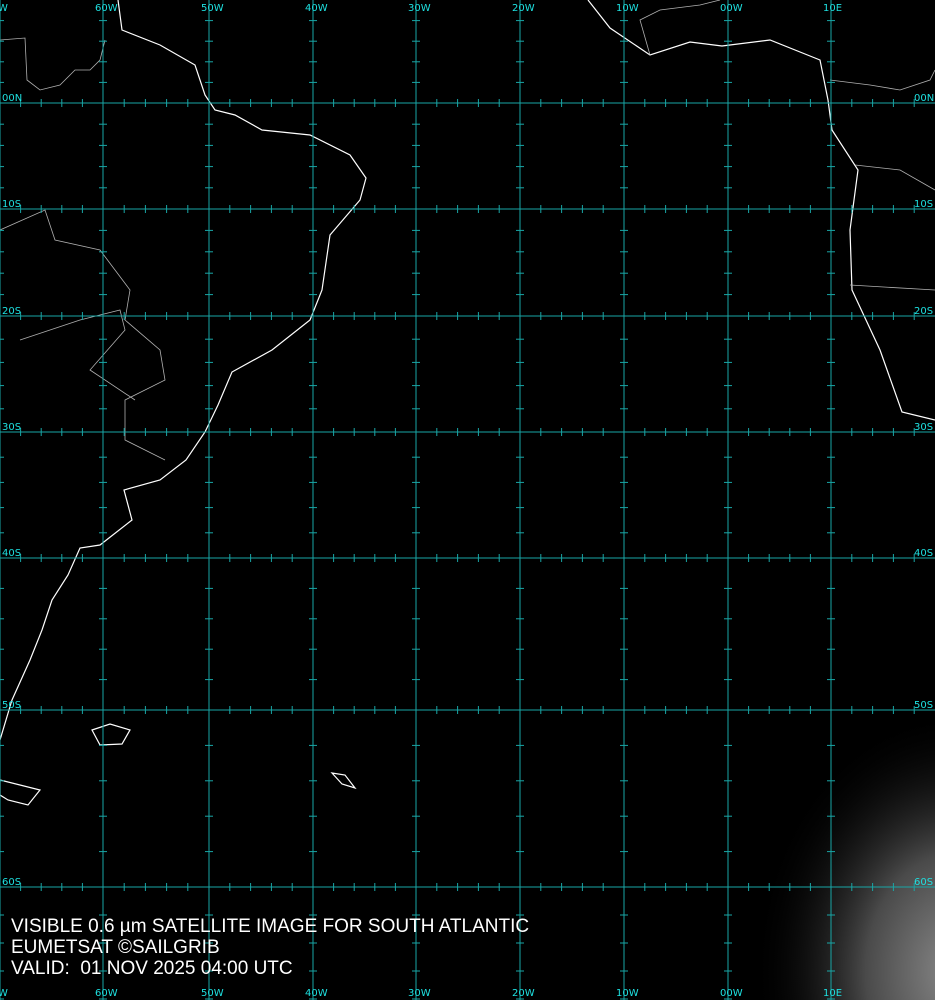 Image resolution: width=935 pixels, height=1000 pixels. I want to click on tierra-del-fuego, so click(21, 792).